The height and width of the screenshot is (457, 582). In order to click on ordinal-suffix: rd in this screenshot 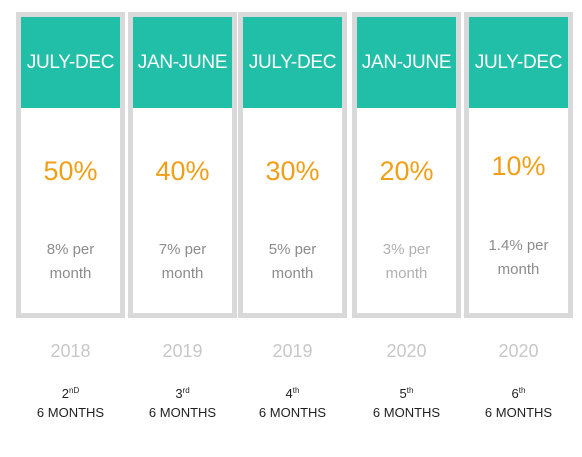, I will do `click(186, 390)`.